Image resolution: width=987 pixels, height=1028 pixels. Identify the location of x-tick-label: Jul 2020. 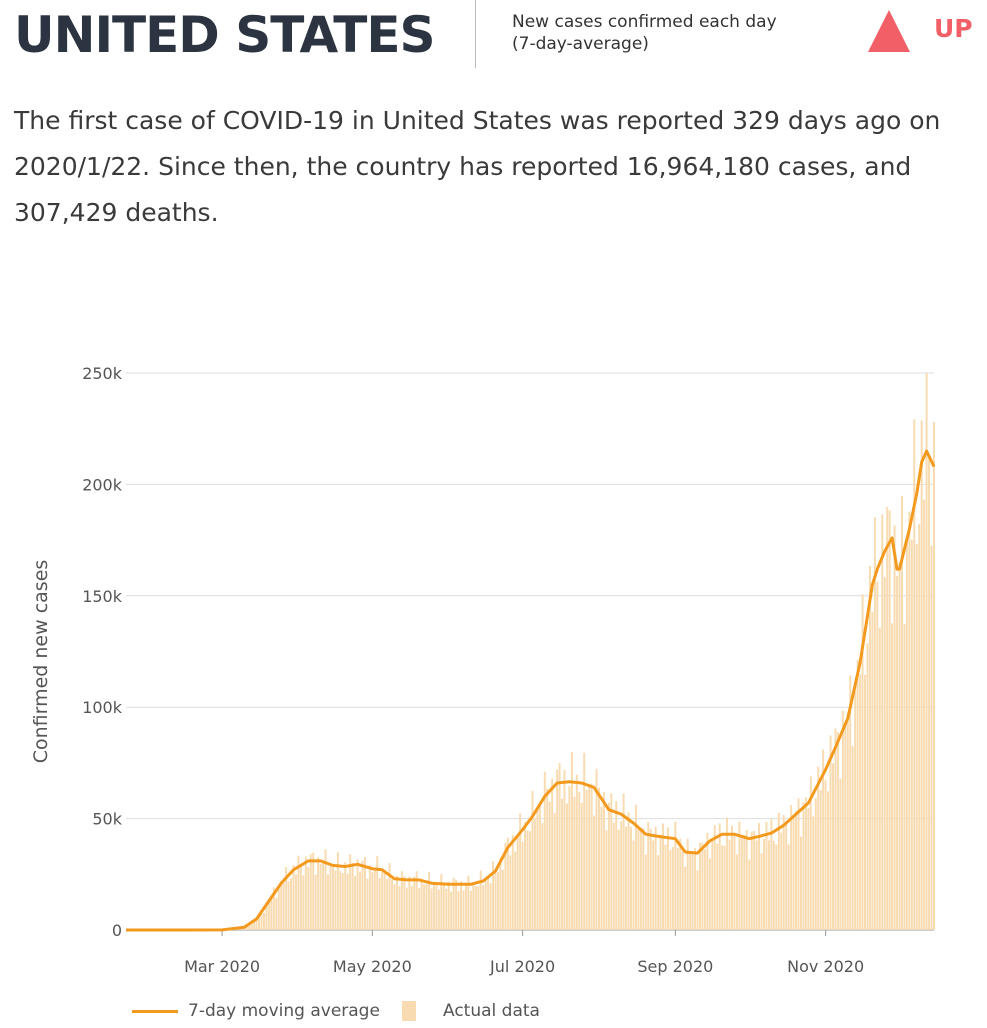
(522, 966).